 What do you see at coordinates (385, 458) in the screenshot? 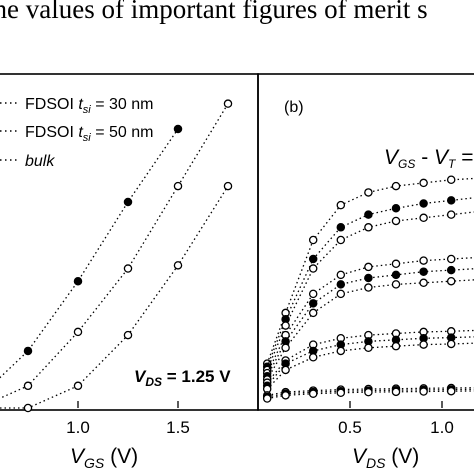
I see `x-axis-label-b: VDS (V)` at bounding box center [385, 458].